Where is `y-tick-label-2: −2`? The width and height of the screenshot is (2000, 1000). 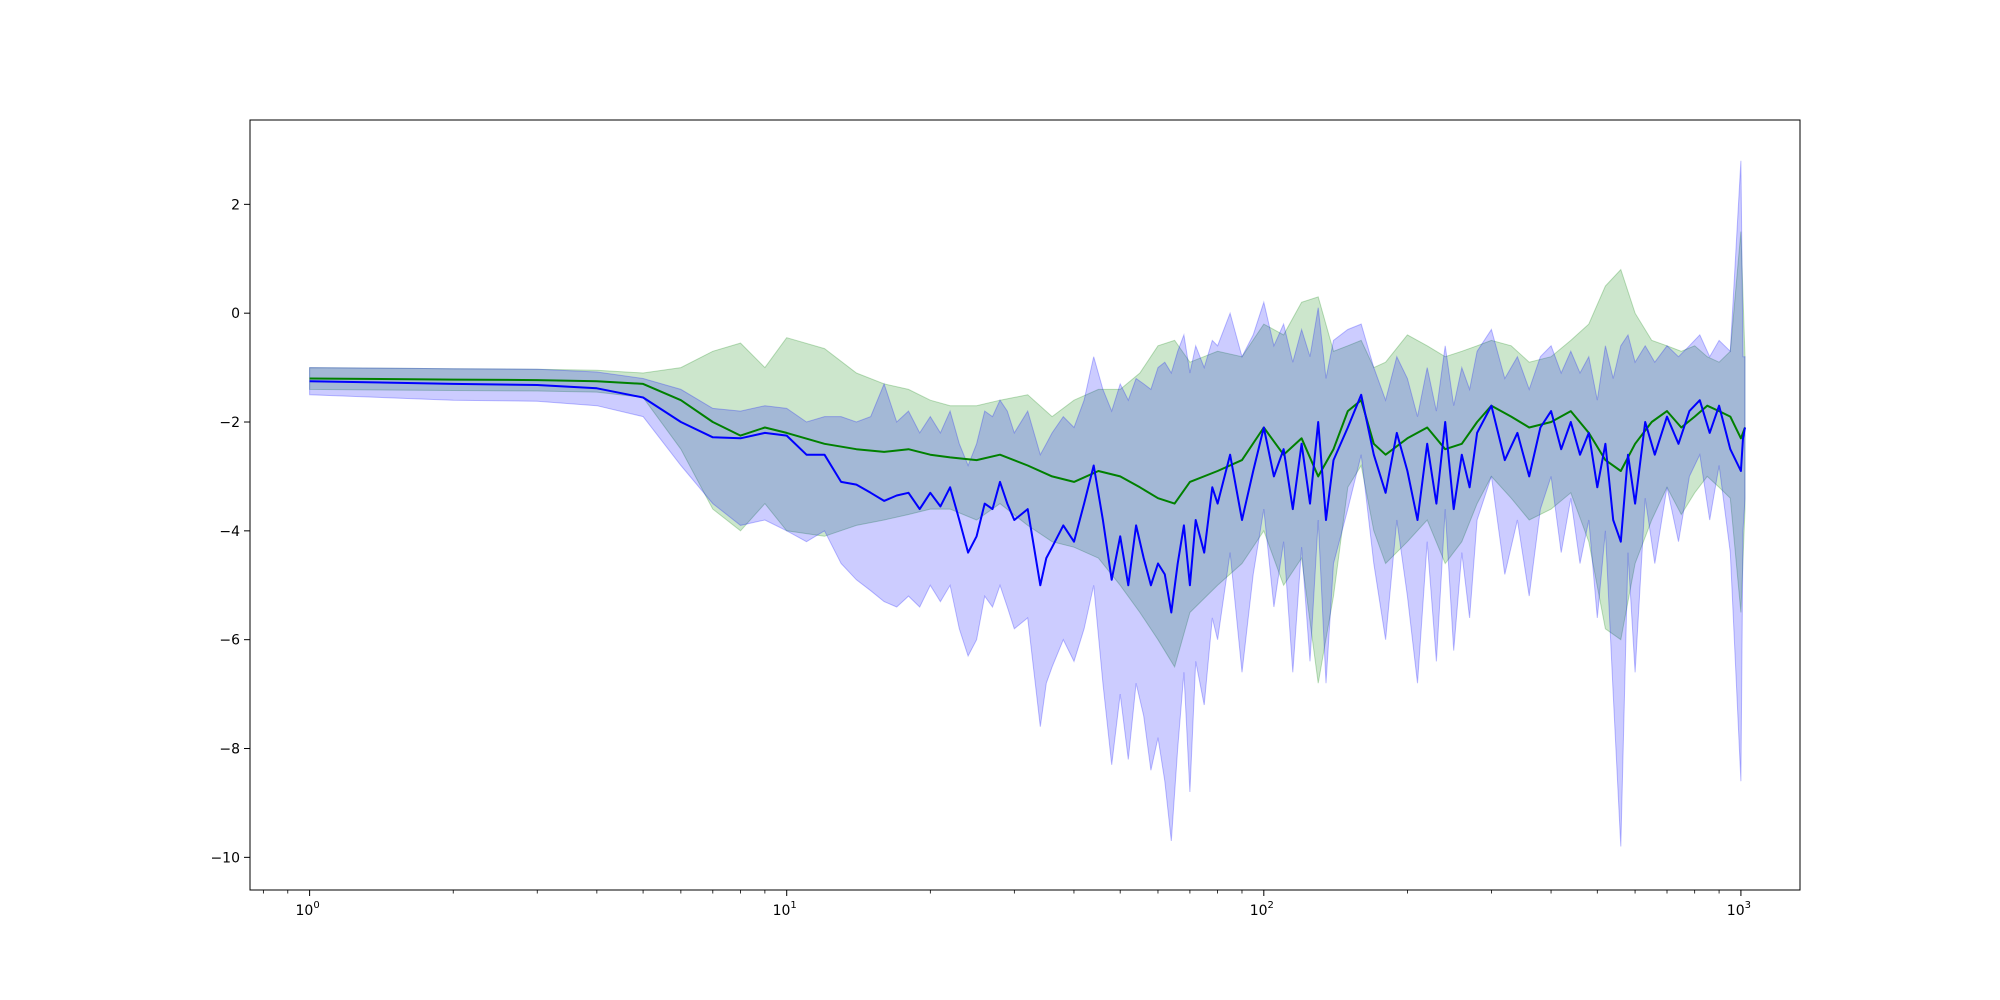
y-tick-label-2: −2 is located at coordinates (229, 423).